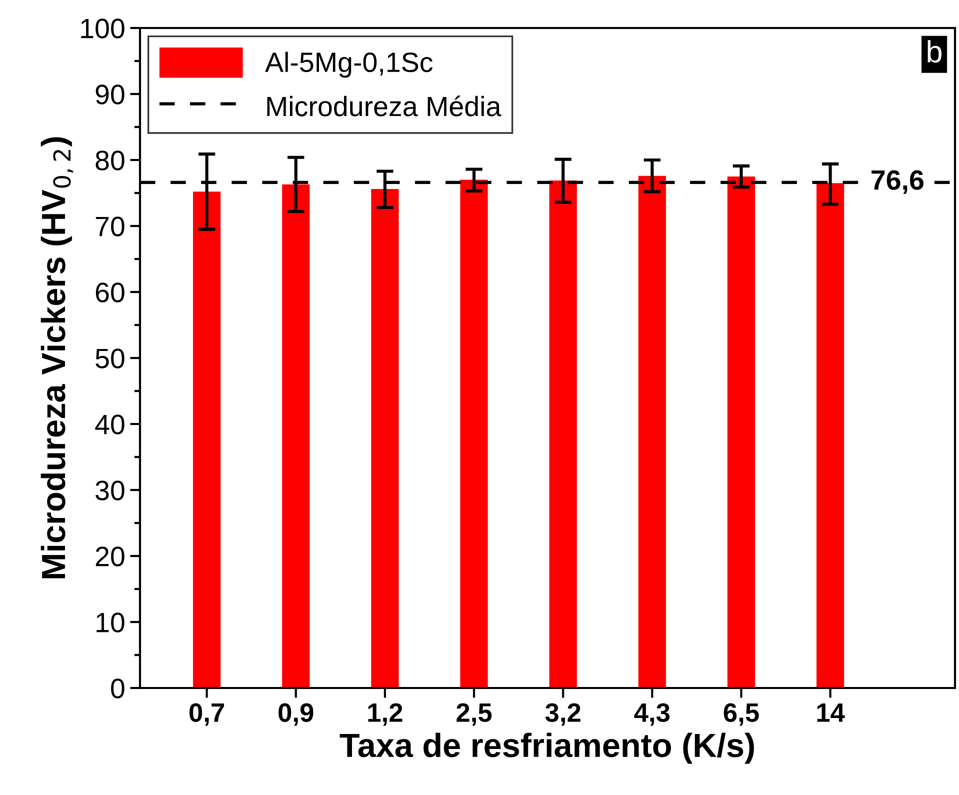 The image size is (959, 795). What do you see at coordinates (935, 51) in the screenshot?
I see `text: b` at bounding box center [935, 51].